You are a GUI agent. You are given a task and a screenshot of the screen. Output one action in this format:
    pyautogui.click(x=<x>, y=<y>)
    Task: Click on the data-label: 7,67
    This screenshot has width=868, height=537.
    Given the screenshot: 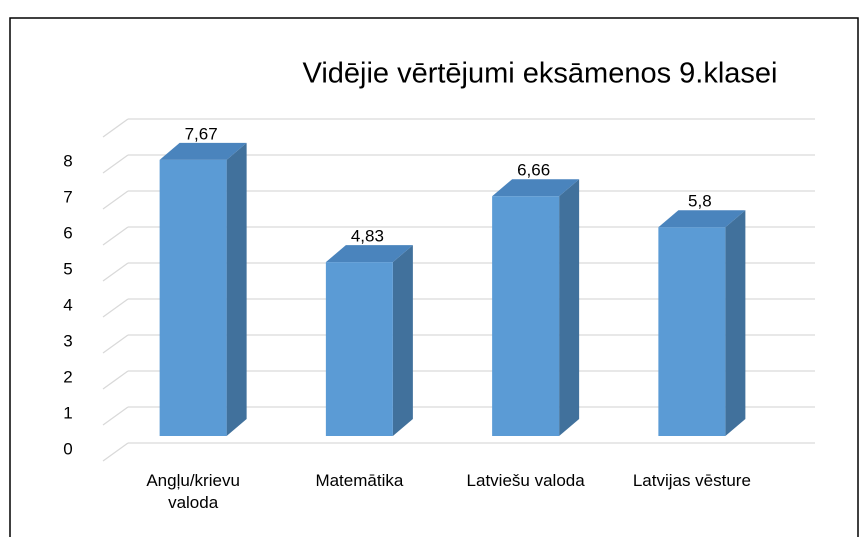 What is the action you would take?
    pyautogui.click(x=201, y=133)
    